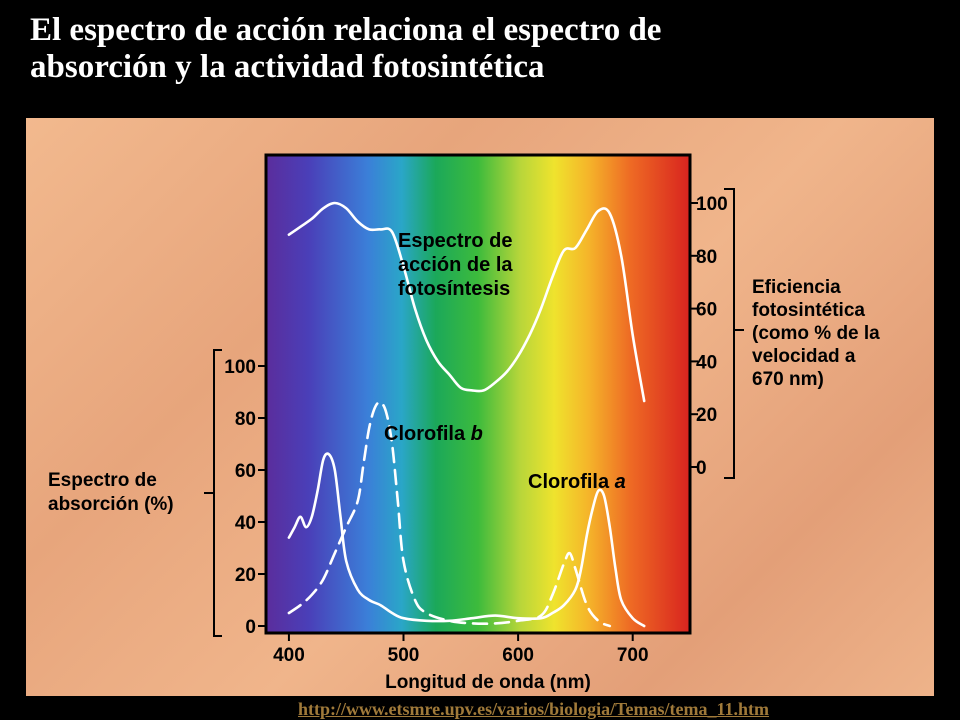 The height and width of the screenshot is (720, 960). What do you see at coordinates (706, 310) in the screenshot?
I see `right-tick-label: 60` at bounding box center [706, 310].